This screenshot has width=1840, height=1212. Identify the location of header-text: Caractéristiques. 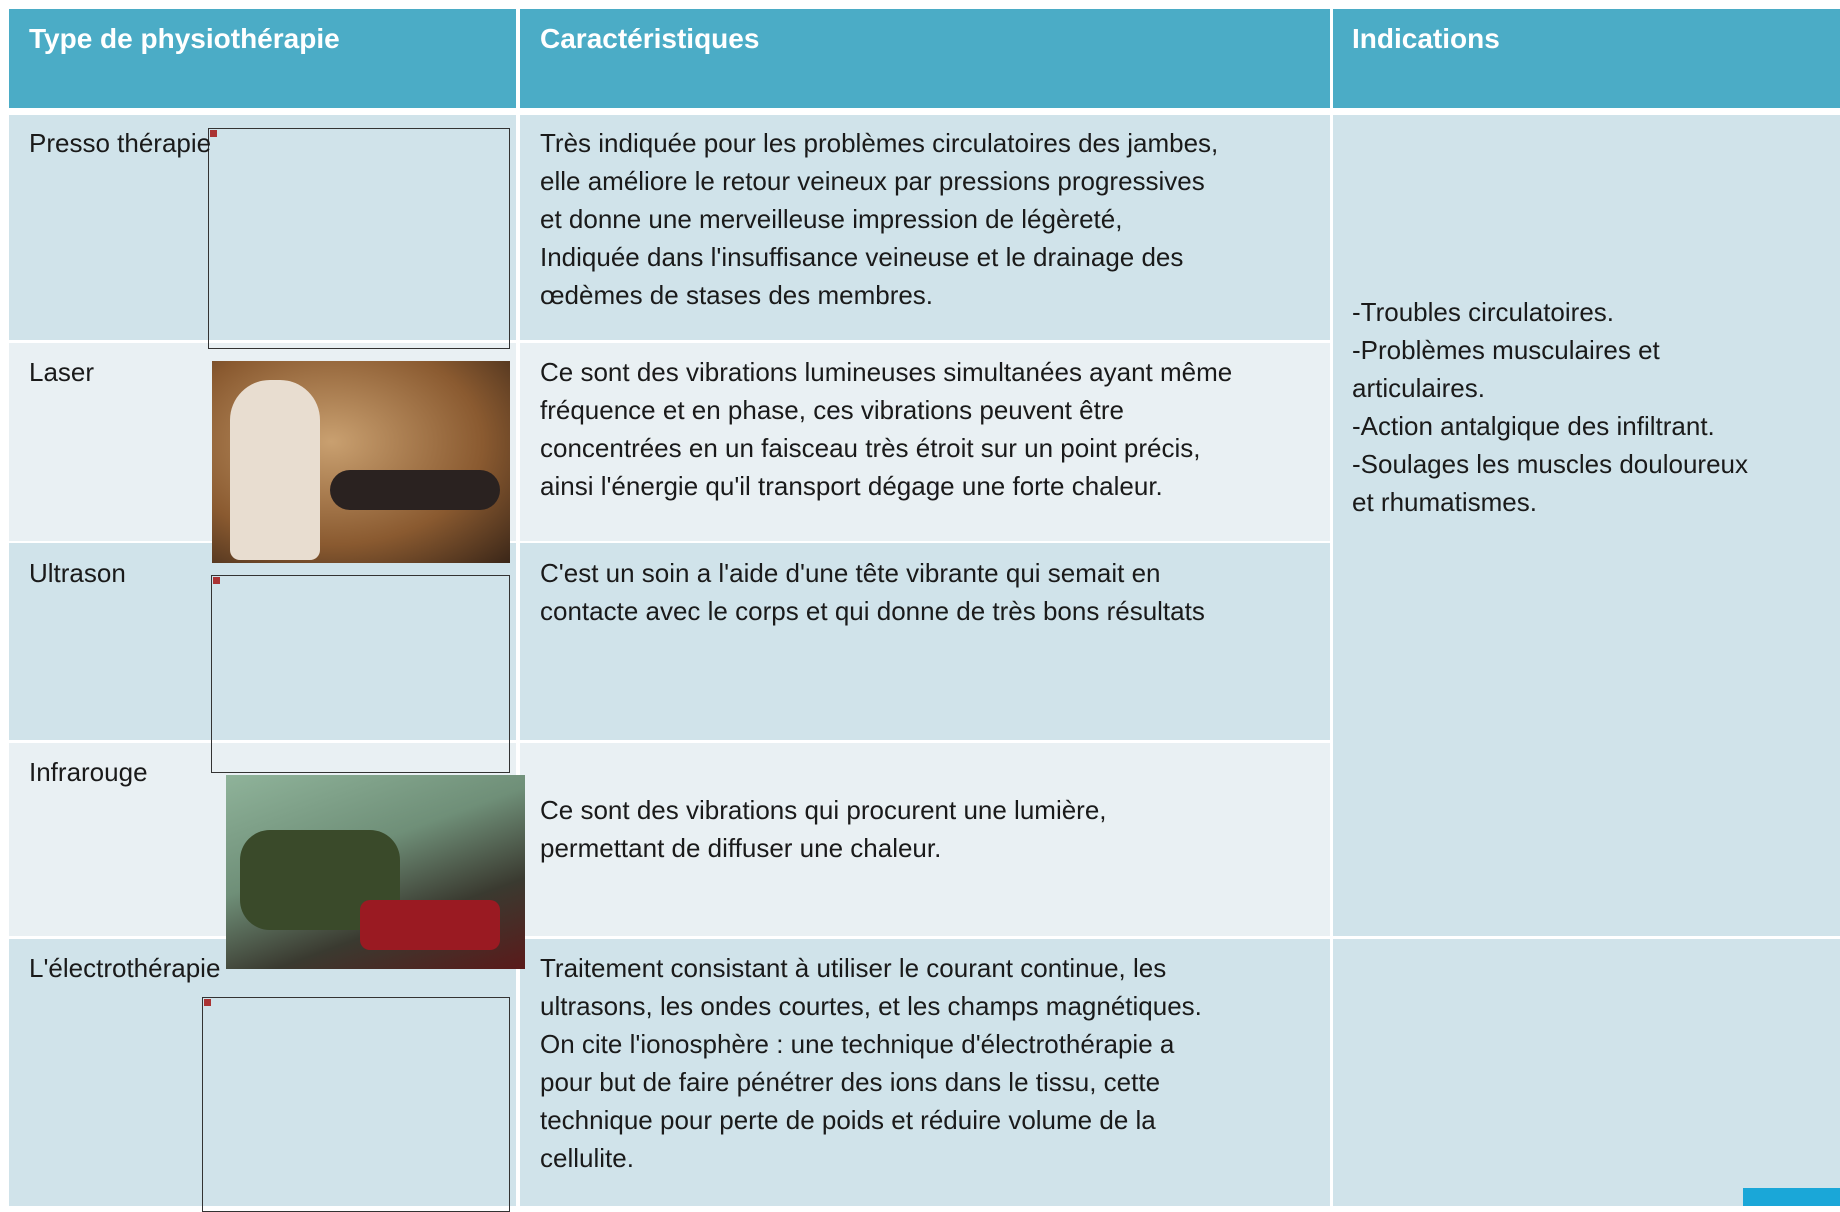
(650, 38).